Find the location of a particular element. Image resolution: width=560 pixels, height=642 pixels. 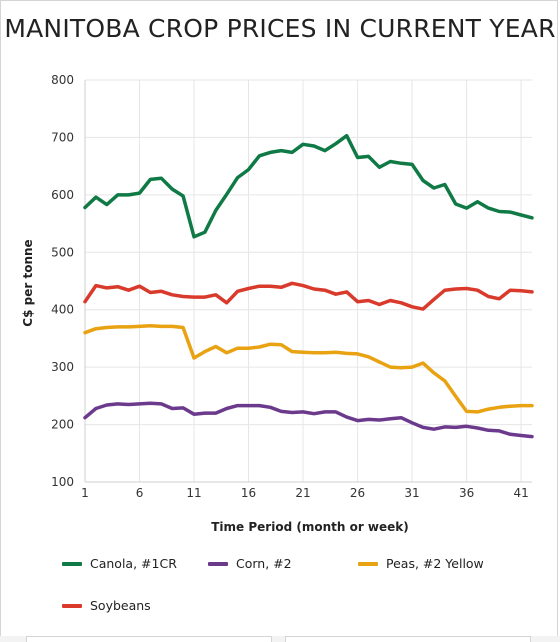

legend-label-soybeans: Soybeans is located at coordinates (120, 605).